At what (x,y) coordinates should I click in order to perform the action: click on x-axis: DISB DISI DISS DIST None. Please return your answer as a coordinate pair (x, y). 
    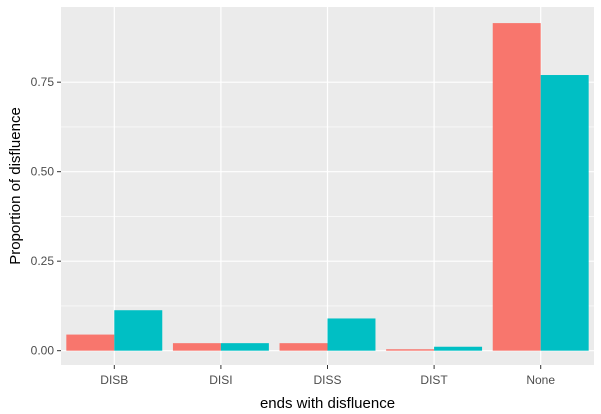
    Looking at the image, I should click on (327, 376).